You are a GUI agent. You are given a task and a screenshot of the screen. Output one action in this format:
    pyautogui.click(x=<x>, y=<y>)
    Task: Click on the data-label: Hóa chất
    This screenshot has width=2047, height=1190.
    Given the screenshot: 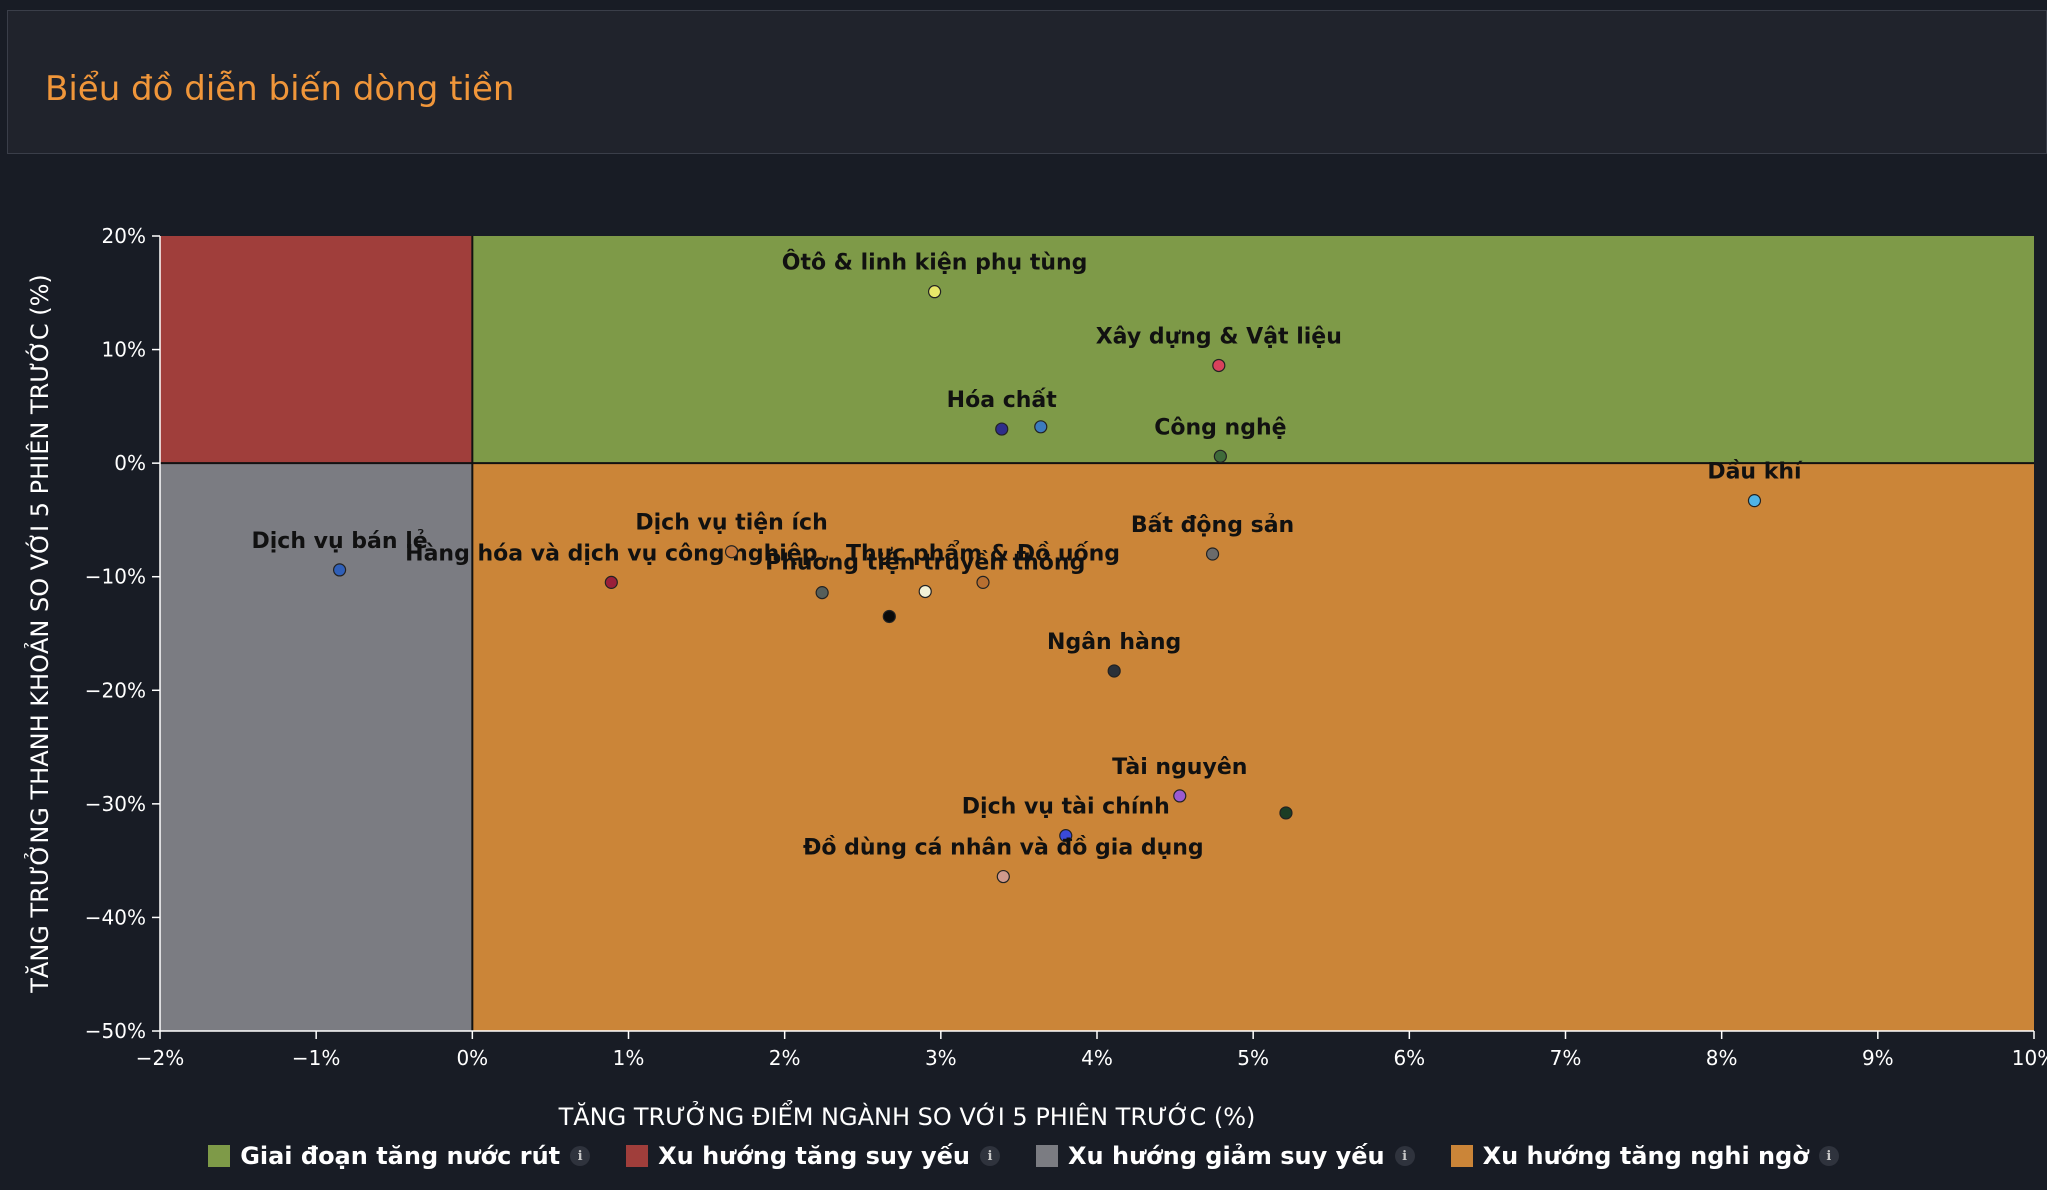 What is the action you would take?
    pyautogui.click(x=1002, y=400)
    